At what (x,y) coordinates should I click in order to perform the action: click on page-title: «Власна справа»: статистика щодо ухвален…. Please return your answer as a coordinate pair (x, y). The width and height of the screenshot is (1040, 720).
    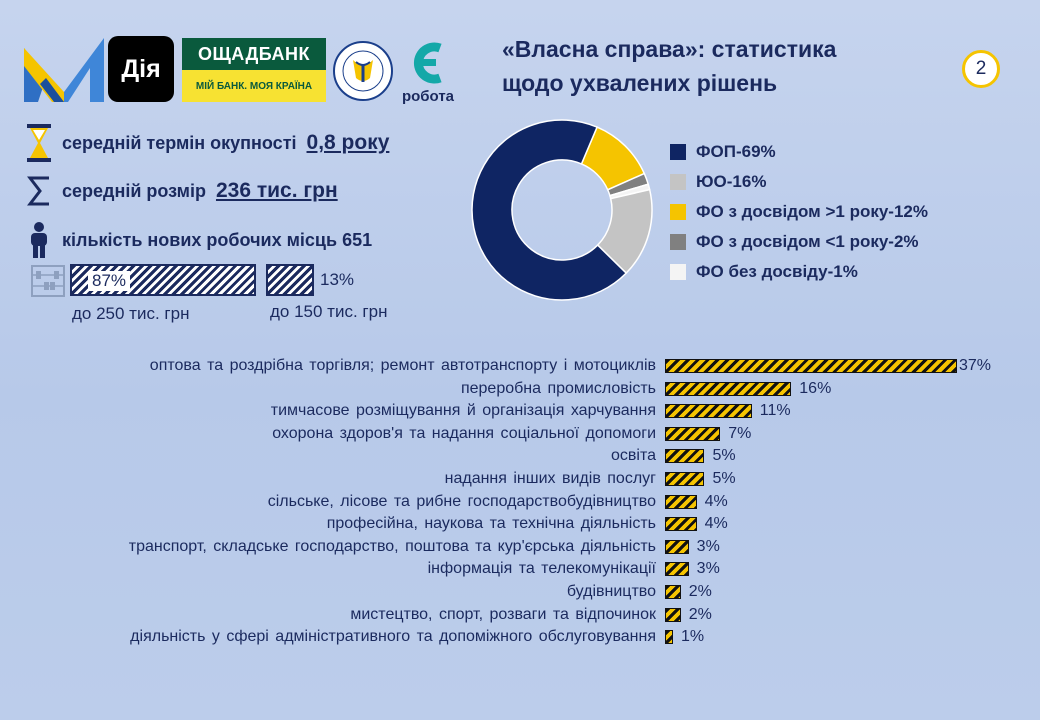
    Looking at the image, I should click on (669, 66).